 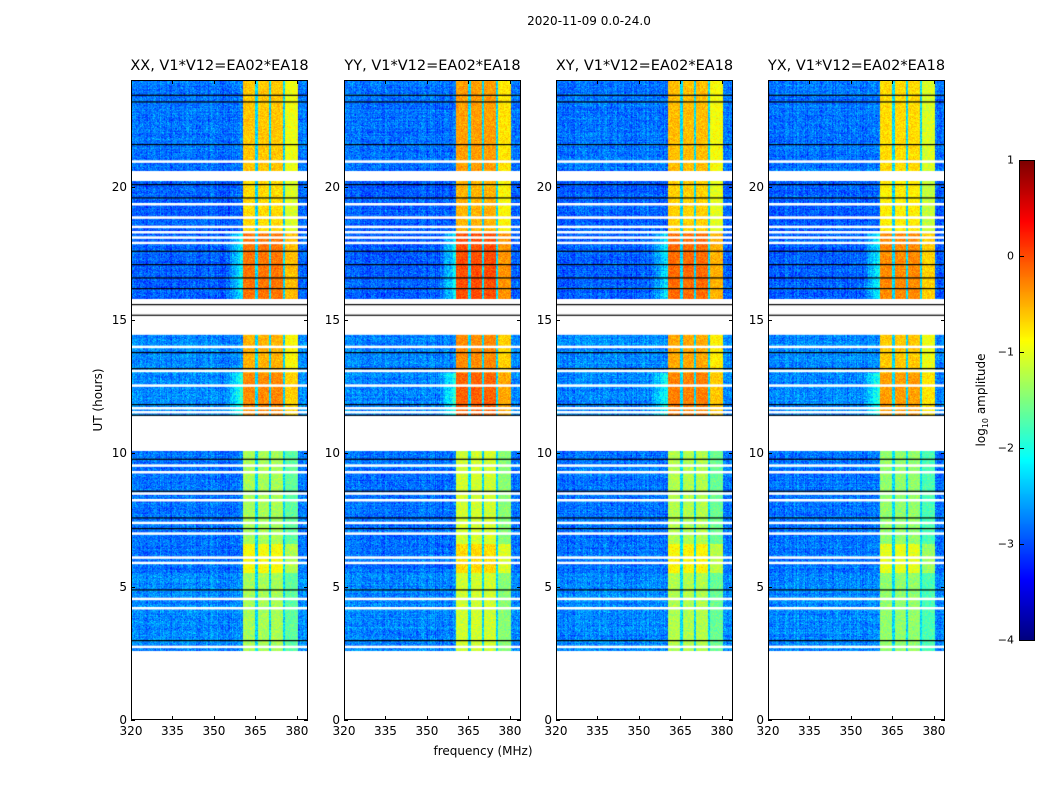 I want to click on colorbar-label: log10 amplitude, so click(x=982, y=400).